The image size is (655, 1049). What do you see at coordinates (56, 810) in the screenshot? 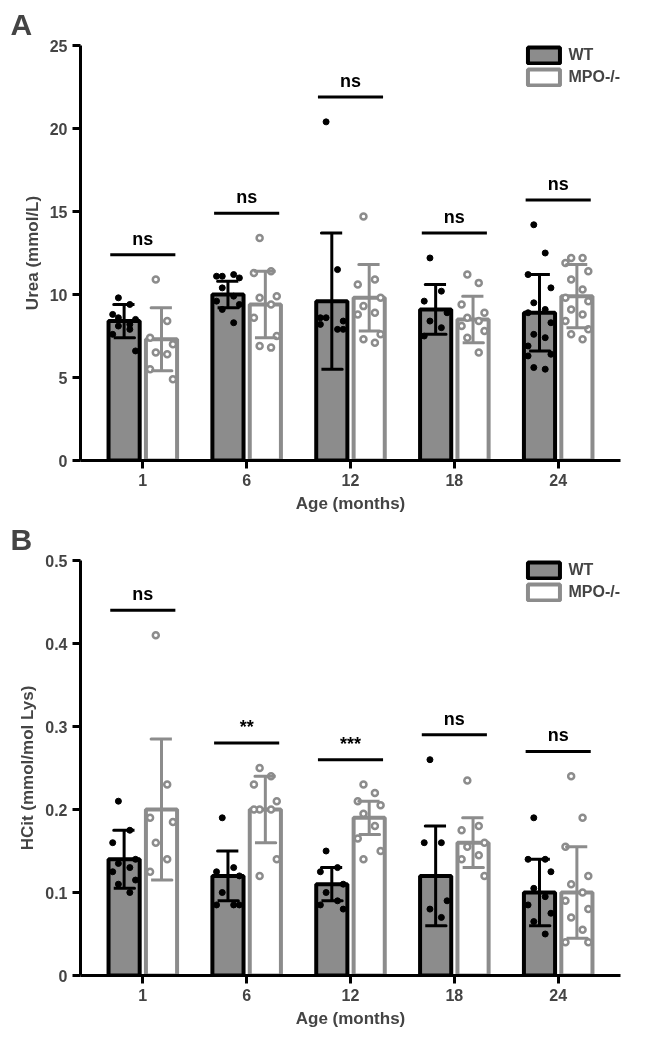
I see `y-tick-label: 0.2` at bounding box center [56, 810].